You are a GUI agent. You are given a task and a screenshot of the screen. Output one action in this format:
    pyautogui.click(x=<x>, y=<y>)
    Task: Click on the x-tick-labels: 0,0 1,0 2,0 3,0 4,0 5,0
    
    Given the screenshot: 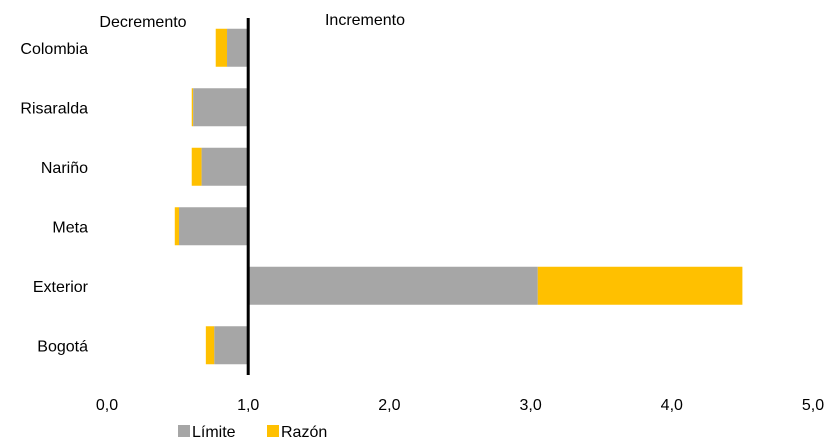 What is the action you would take?
    pyautogui.click(x=460, y=405)
    